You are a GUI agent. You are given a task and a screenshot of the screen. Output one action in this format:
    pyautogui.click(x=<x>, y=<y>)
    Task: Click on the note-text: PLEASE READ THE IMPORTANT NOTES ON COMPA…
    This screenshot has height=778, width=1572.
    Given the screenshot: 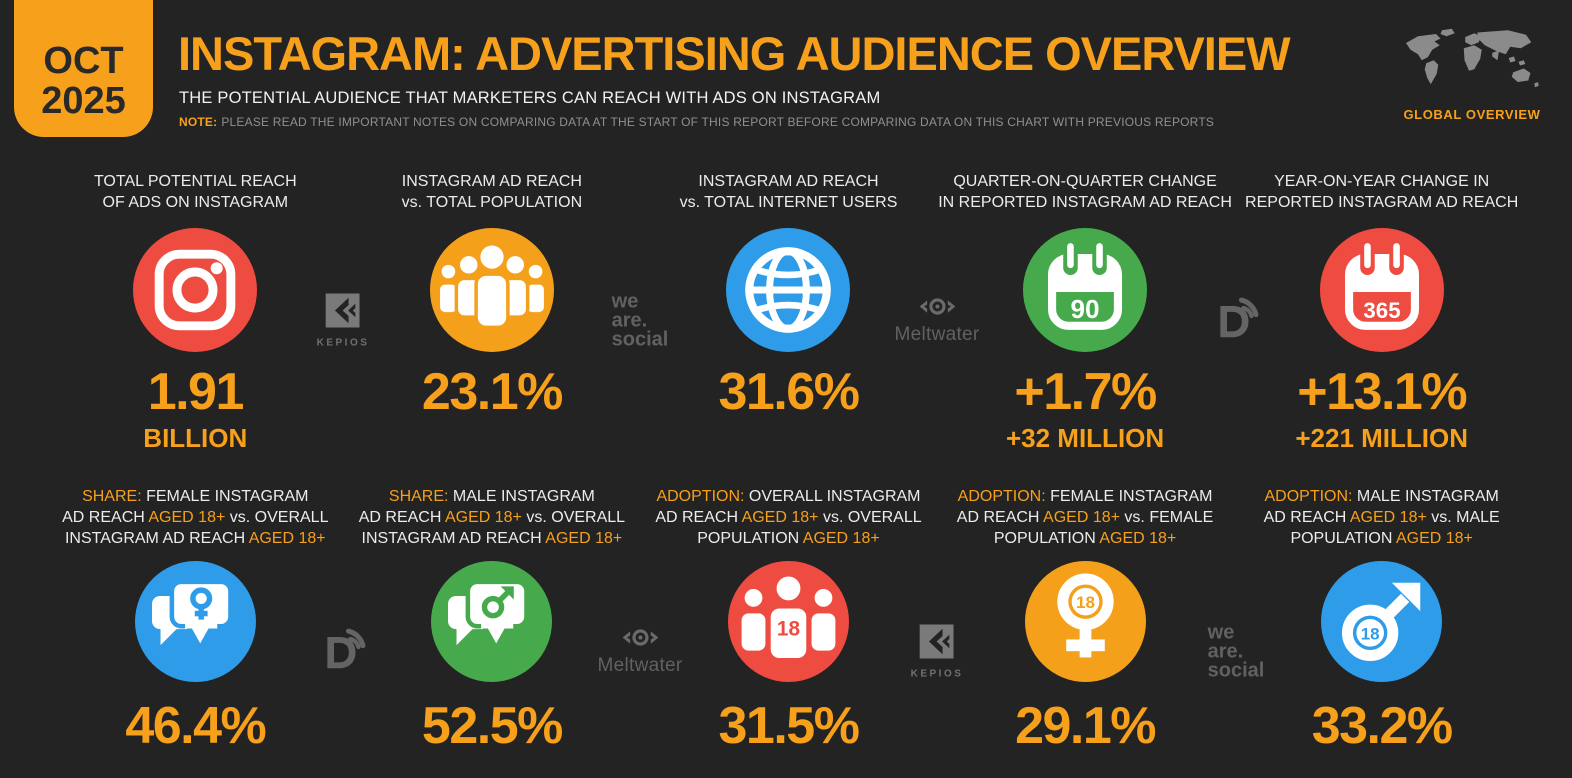 What is the action you would take?
    pyautogui.click(x=718, y=122)
    